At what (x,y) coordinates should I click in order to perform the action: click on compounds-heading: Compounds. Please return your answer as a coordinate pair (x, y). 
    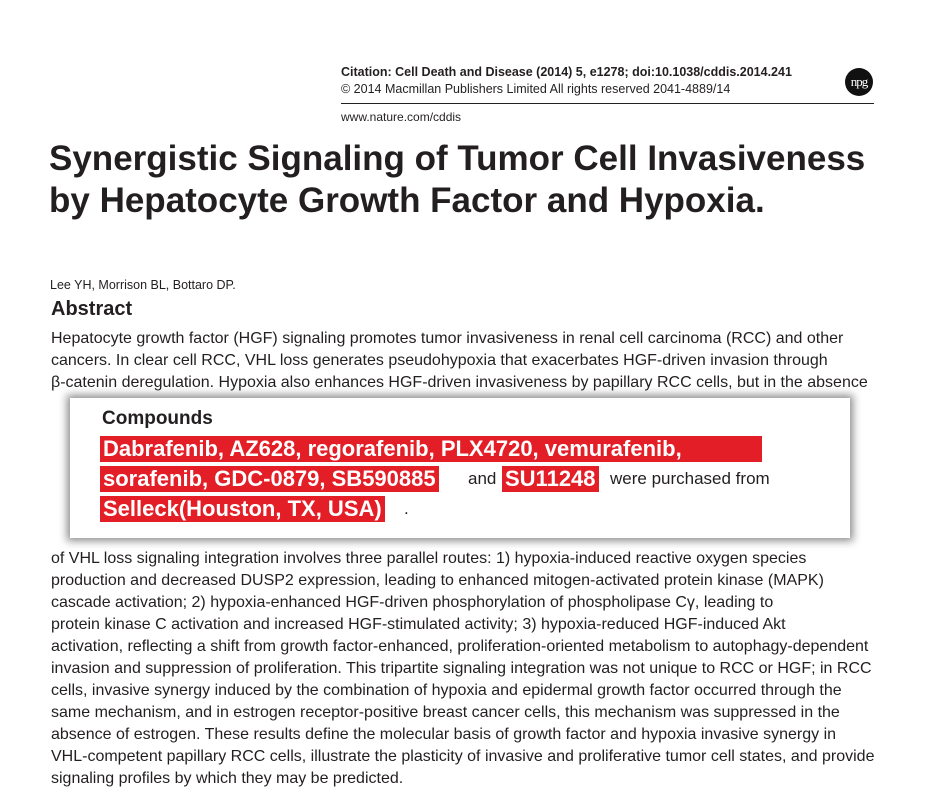
    Looking at the image, I should click on (157, 418).